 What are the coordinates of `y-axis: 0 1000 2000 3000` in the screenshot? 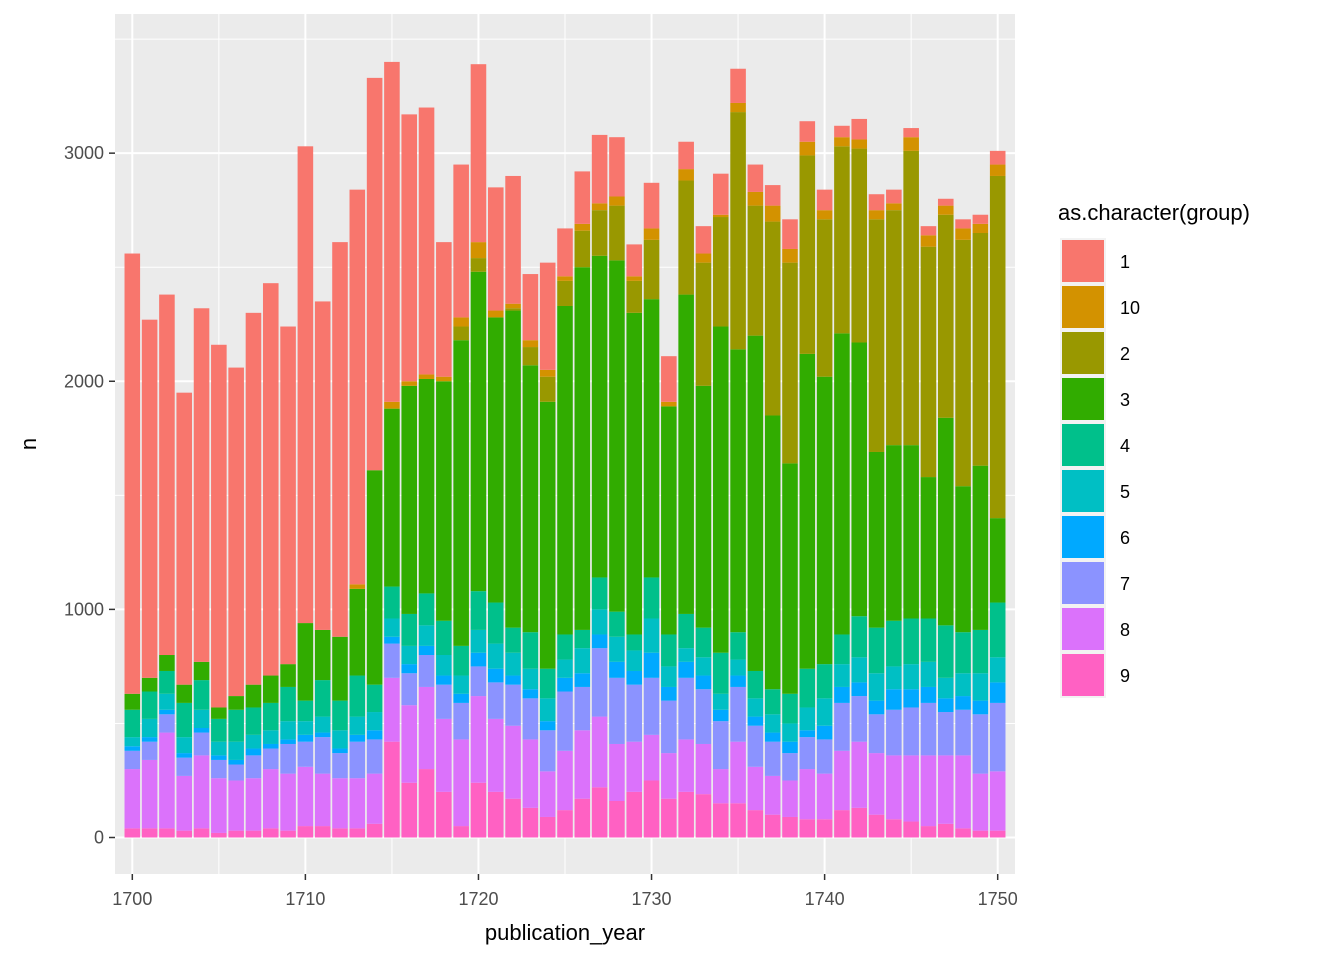 It's located at (89, 495).